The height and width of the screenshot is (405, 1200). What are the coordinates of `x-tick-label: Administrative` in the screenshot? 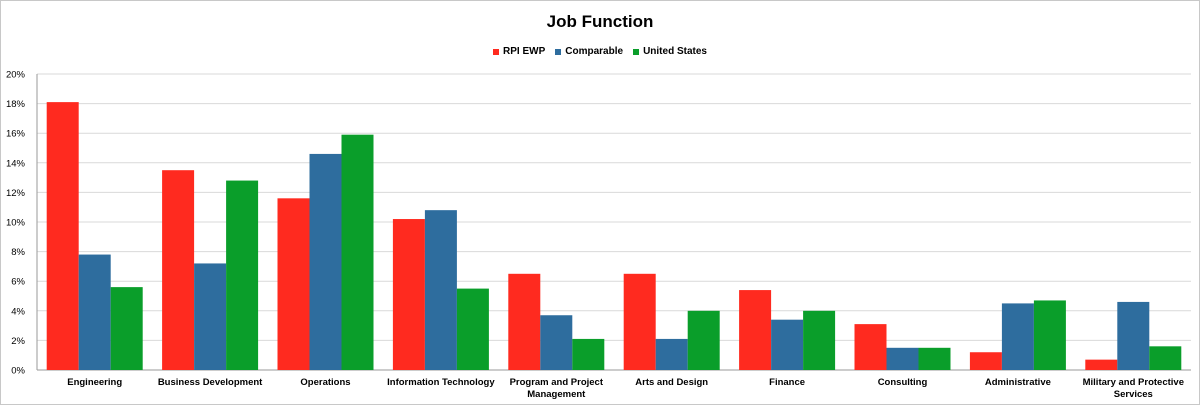 It's located at (1018, 382).